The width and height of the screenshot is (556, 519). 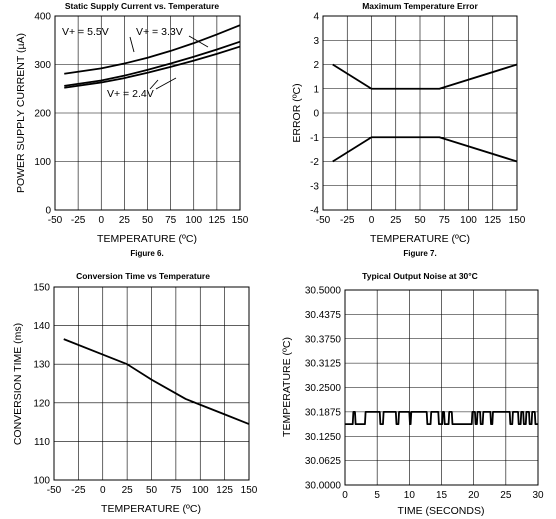 I want to click on y-tick-label: 30.5000, so click(x=323, y=291).